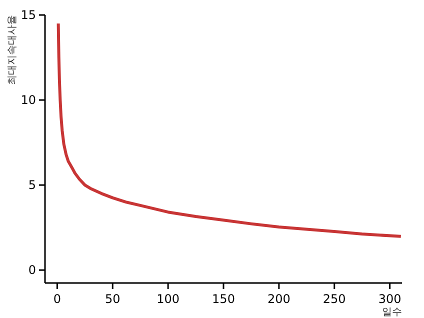 Image resolution: width=424 pixels, height=318 pixels. What do you see at coordinates (12, 50) in the screenshot?
I see `y-axis-title: 최대지속대사율` at bounding box center [12, 50].